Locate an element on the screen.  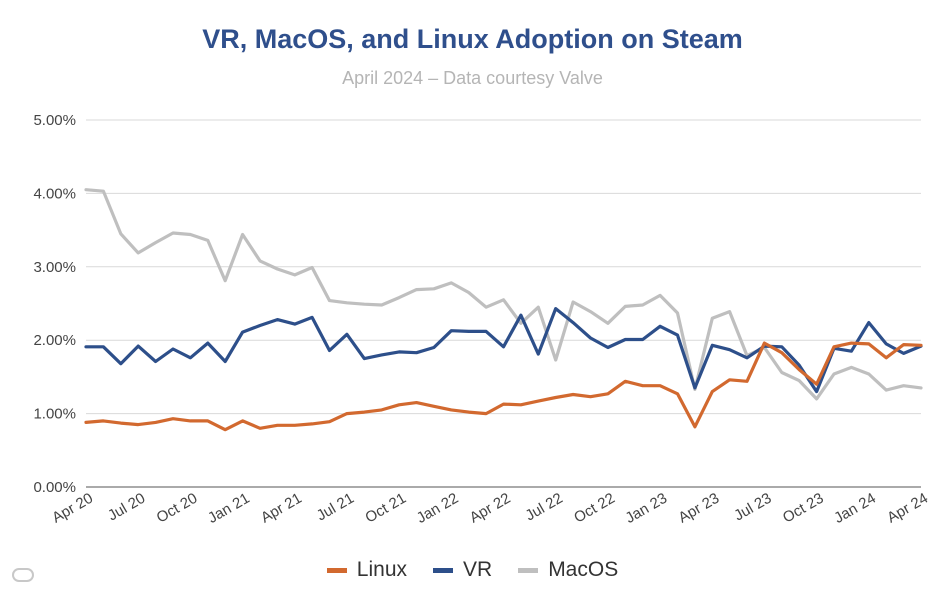
x-tick-label: Oct 21 is located at coordinates (385, 508).